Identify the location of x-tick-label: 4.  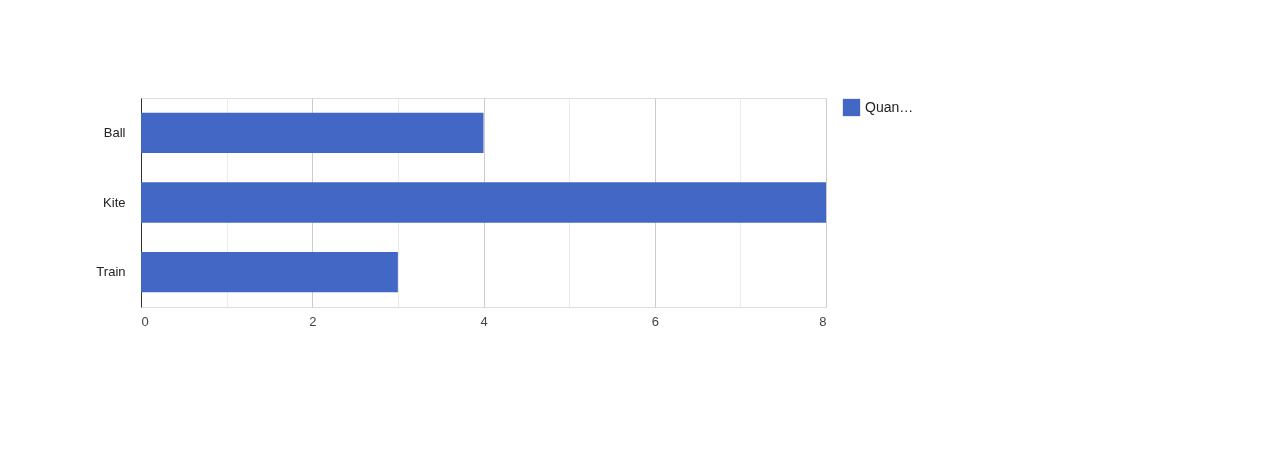
(484, 321).